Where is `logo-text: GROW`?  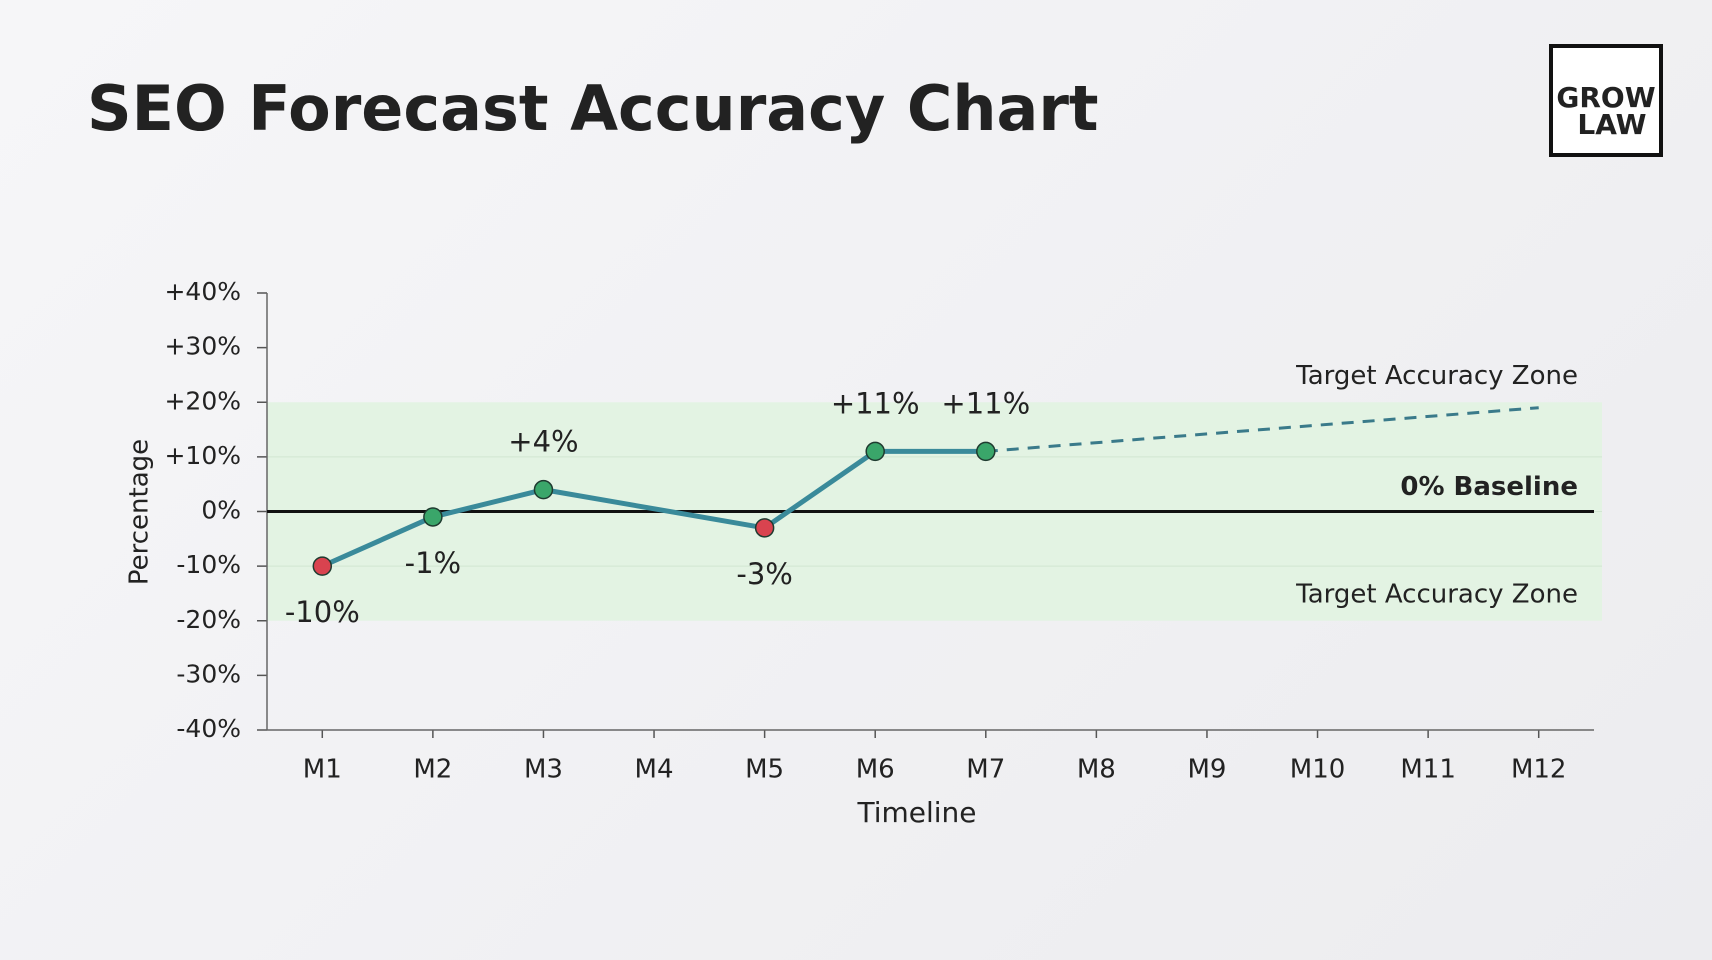
logo-text: GROW is located at coordinates (1605, 97).